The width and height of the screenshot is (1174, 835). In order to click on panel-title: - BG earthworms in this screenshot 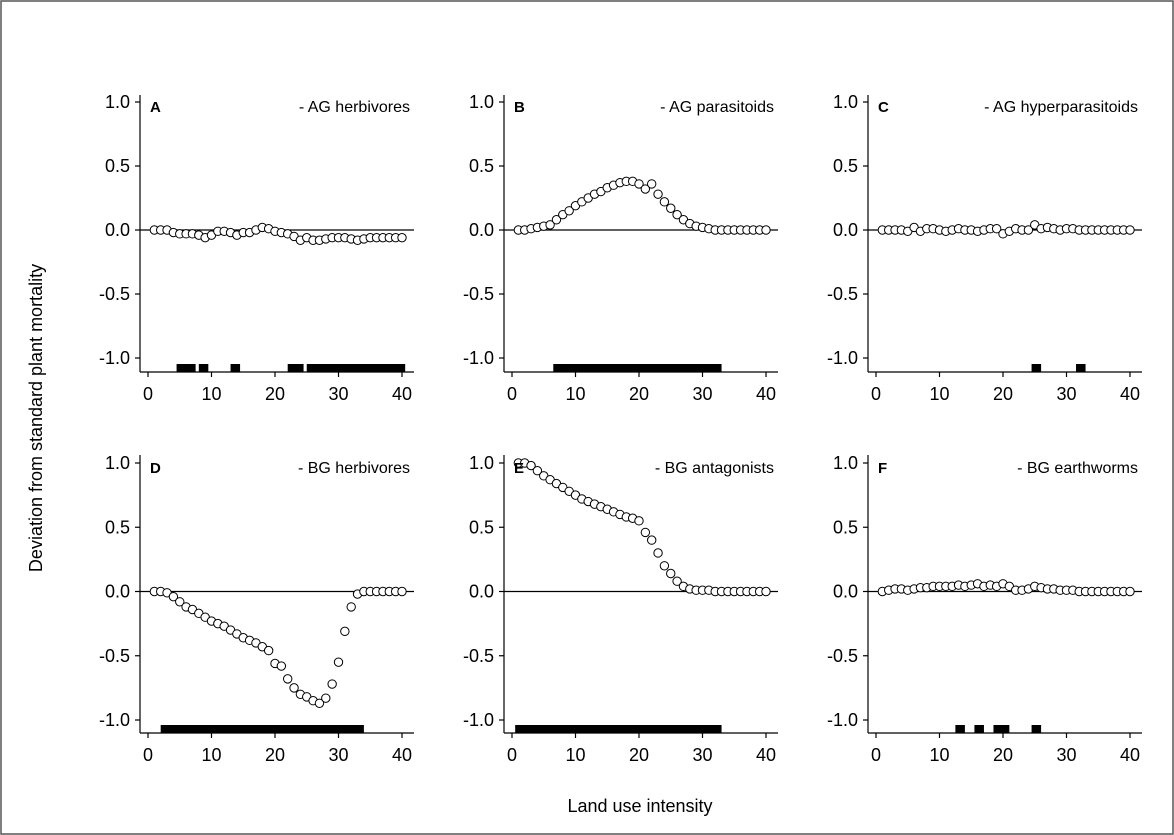, I will do `click(1077, 468)`.